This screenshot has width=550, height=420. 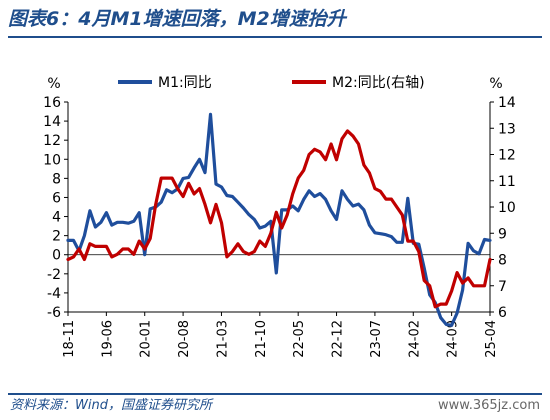 What do you see at coordinates (111, 405) in the screenshot?
I see `source-note: 资料来源：Wind，国盛证券研究所` at bounding box center [111, 405].